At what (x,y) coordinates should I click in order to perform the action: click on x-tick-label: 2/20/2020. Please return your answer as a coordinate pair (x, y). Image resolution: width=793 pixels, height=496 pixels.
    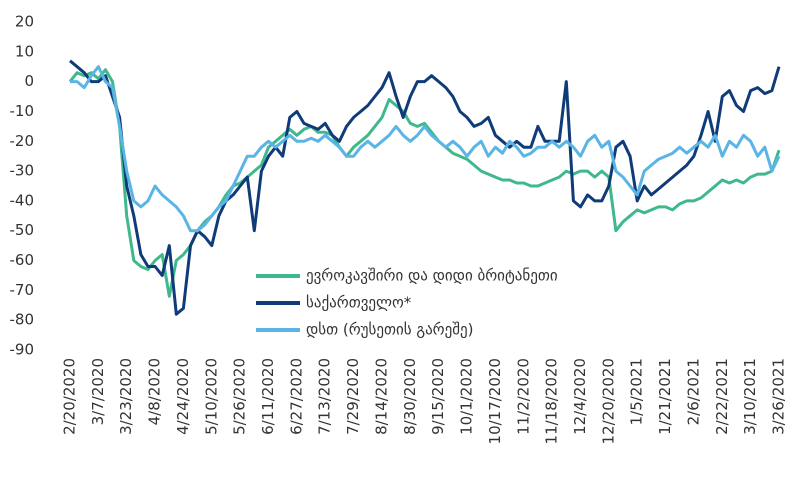
    Looking at the image, I should click on (70, 396).